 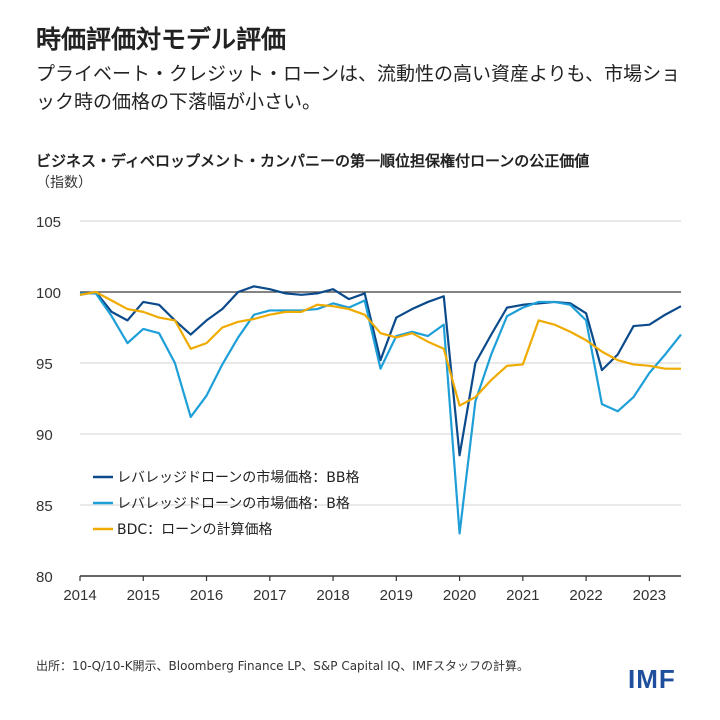 I want to click on y-tick-label: 105, so click(x=48, y=222).